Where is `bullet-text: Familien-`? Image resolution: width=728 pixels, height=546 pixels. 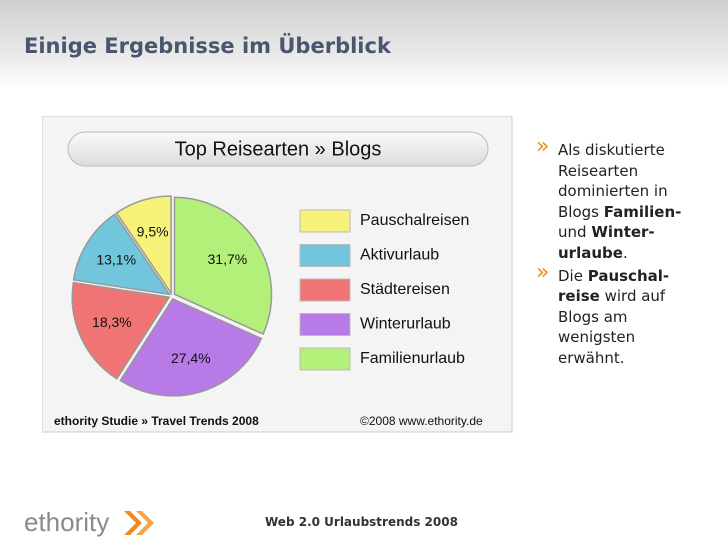 bullet-text: Familien- is located at coordinates (642, 211).